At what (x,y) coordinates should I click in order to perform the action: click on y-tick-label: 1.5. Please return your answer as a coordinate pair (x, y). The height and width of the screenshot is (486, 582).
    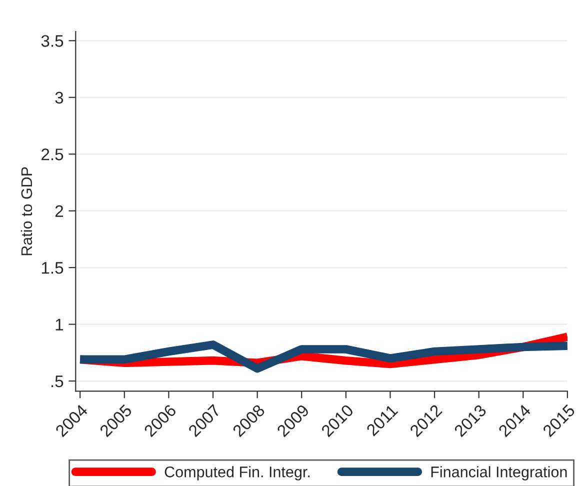
    Looking at the image, I should click on (53, 268).